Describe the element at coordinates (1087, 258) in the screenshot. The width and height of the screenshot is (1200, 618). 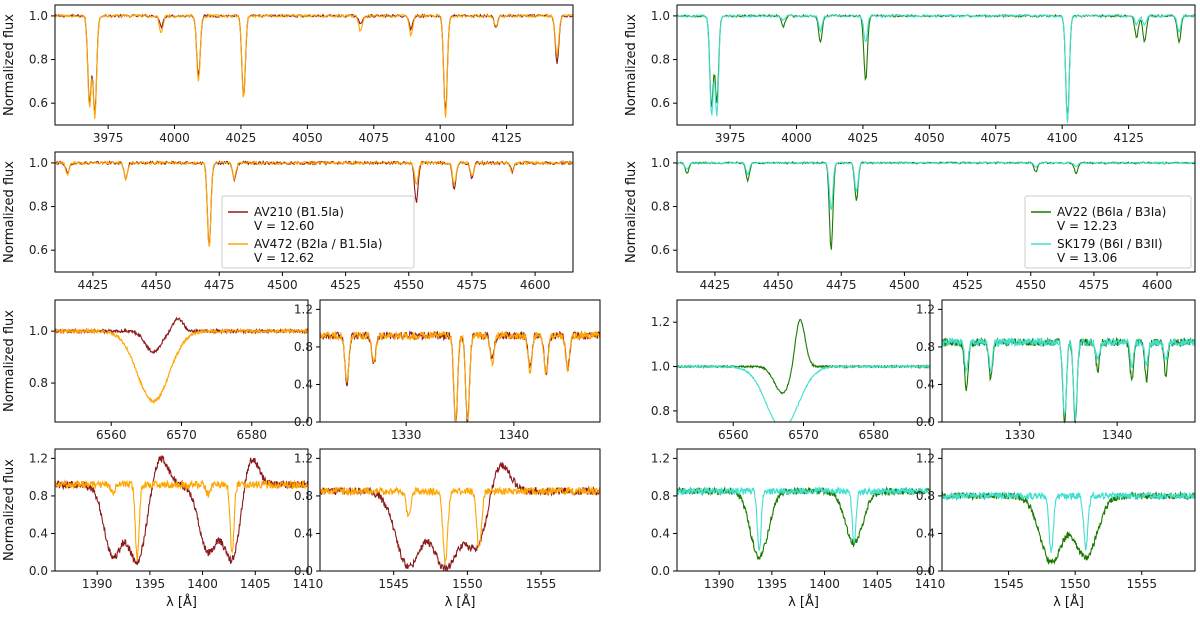
I see `legend-mag-sk179: V = 13.06` at that location.